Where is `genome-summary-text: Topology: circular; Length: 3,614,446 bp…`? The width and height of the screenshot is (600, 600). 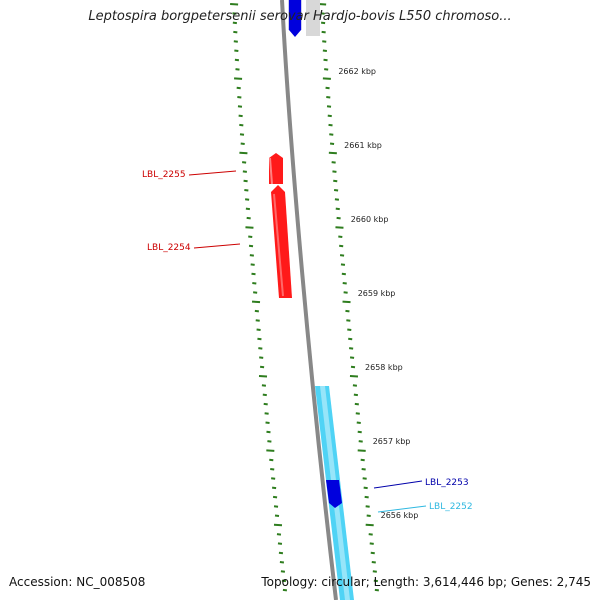
genome-summary-text: Topology: circular; Length: 3,614,446 bp… is located at coordinates (426, 582).